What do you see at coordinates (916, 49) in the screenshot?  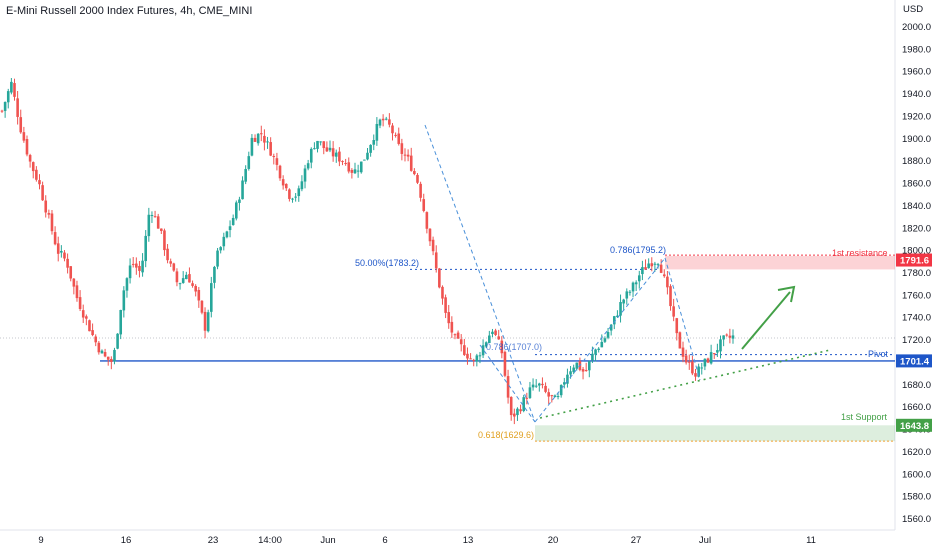 I see `price-tick-label: 1980.0` at bounding box center [916, 49].